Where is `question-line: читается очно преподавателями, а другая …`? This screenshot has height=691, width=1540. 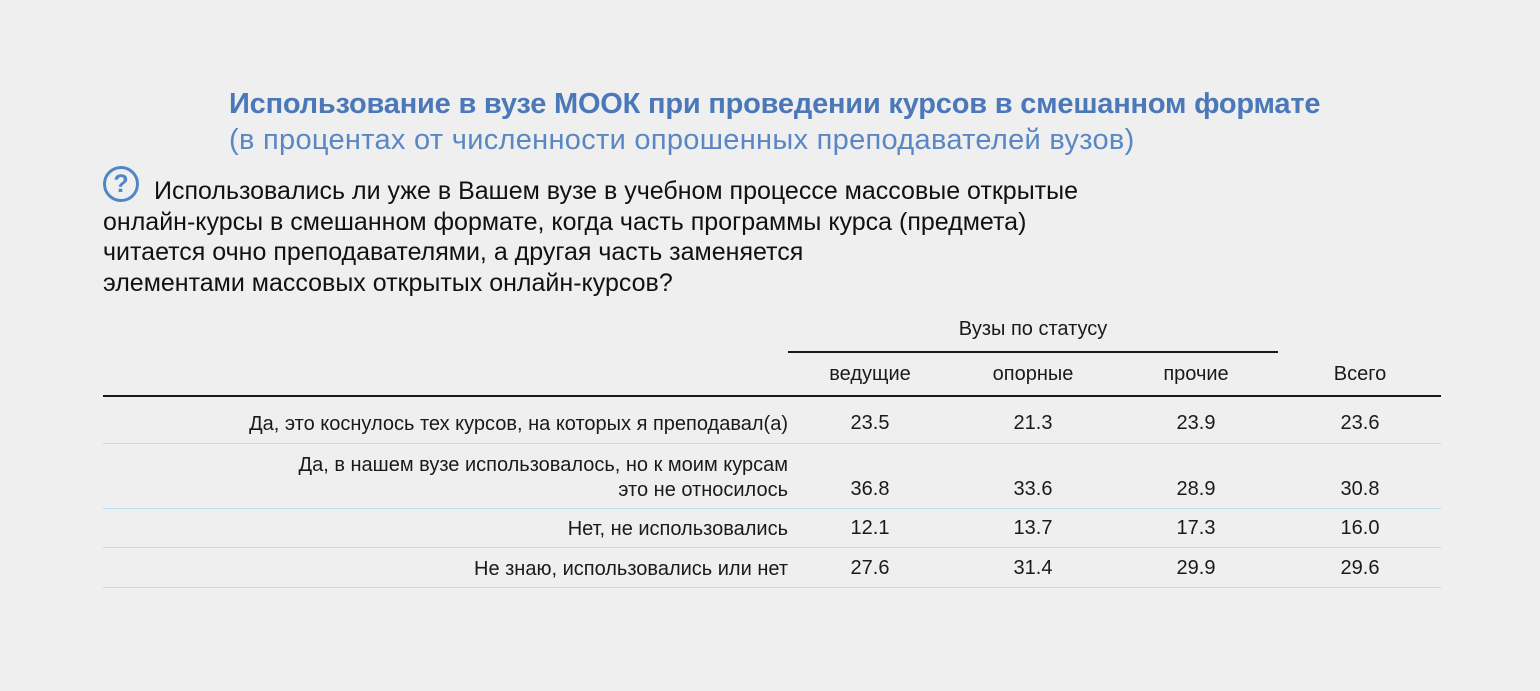 question-line: читается очно преподавателями, а другая … is located at coordinates (453, 252).